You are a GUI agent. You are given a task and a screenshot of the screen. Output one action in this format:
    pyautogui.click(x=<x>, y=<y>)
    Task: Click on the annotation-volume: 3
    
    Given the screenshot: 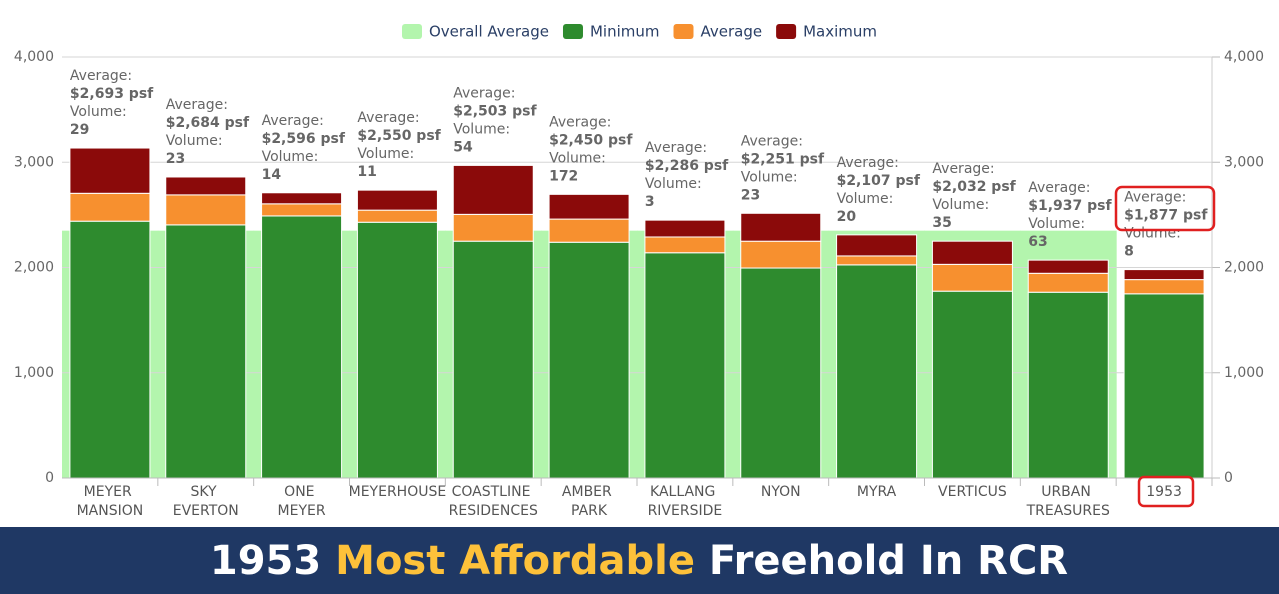 What is the action you would take?
    pyautogui.click(x=650, y=202)
    